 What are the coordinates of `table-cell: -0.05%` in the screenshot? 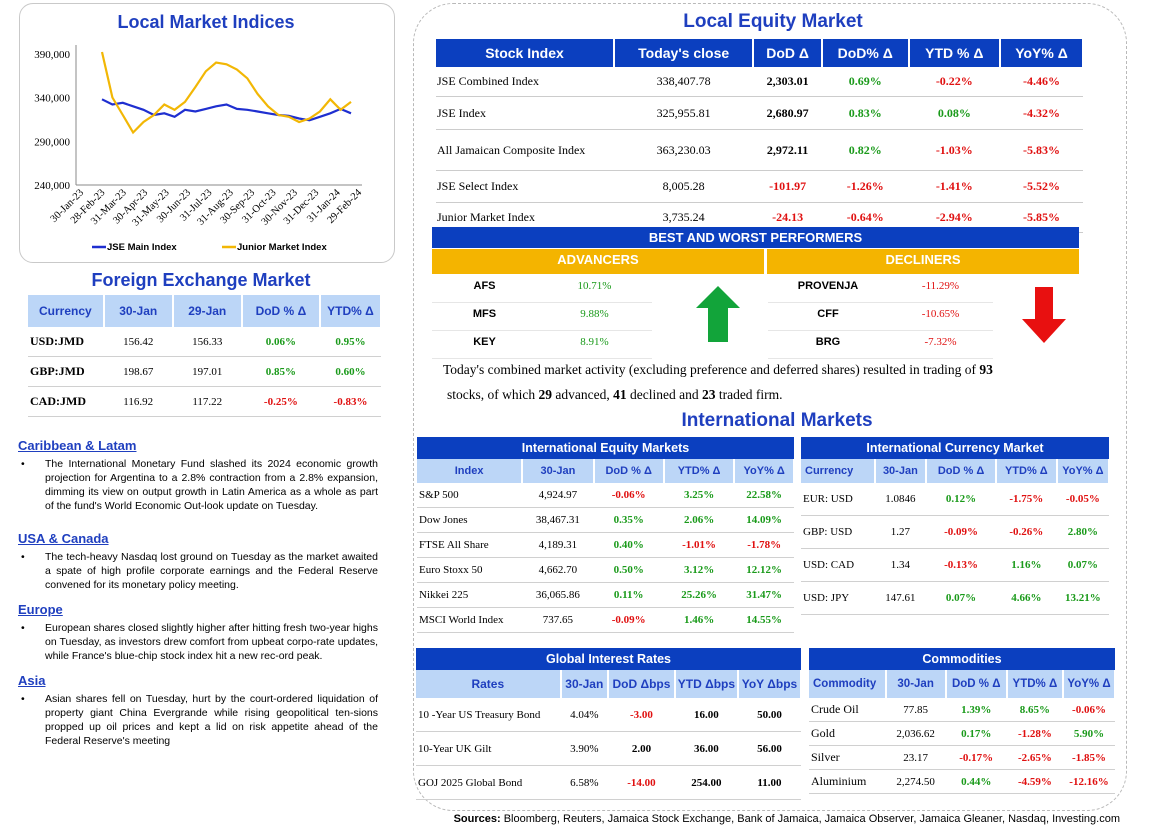 It's located at (1082, 499).